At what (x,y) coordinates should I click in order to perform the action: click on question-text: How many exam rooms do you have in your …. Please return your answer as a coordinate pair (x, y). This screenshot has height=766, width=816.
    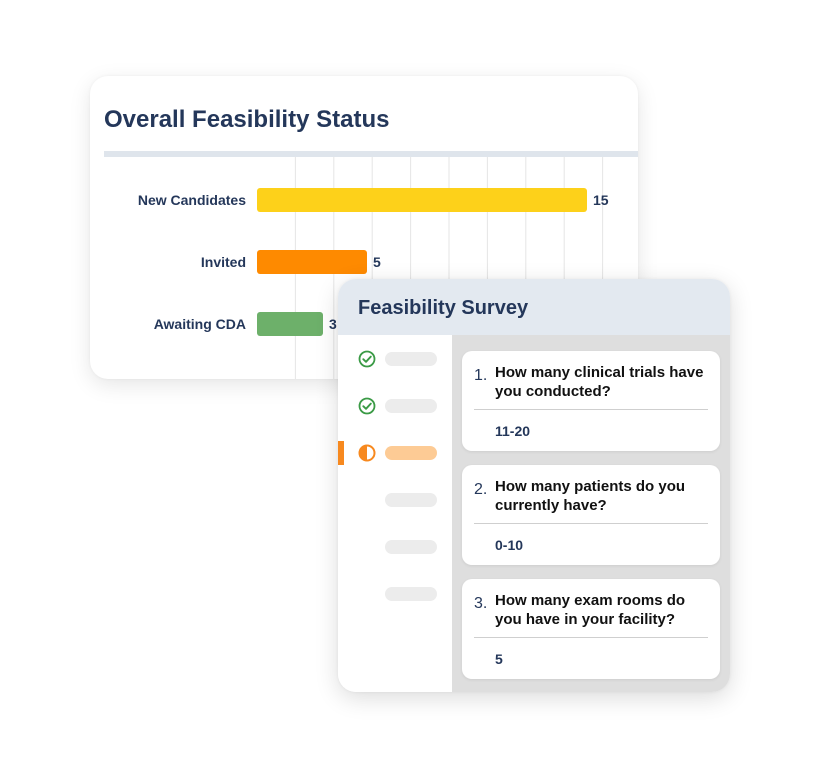
    Looking at the image, I should click on (590, 610).